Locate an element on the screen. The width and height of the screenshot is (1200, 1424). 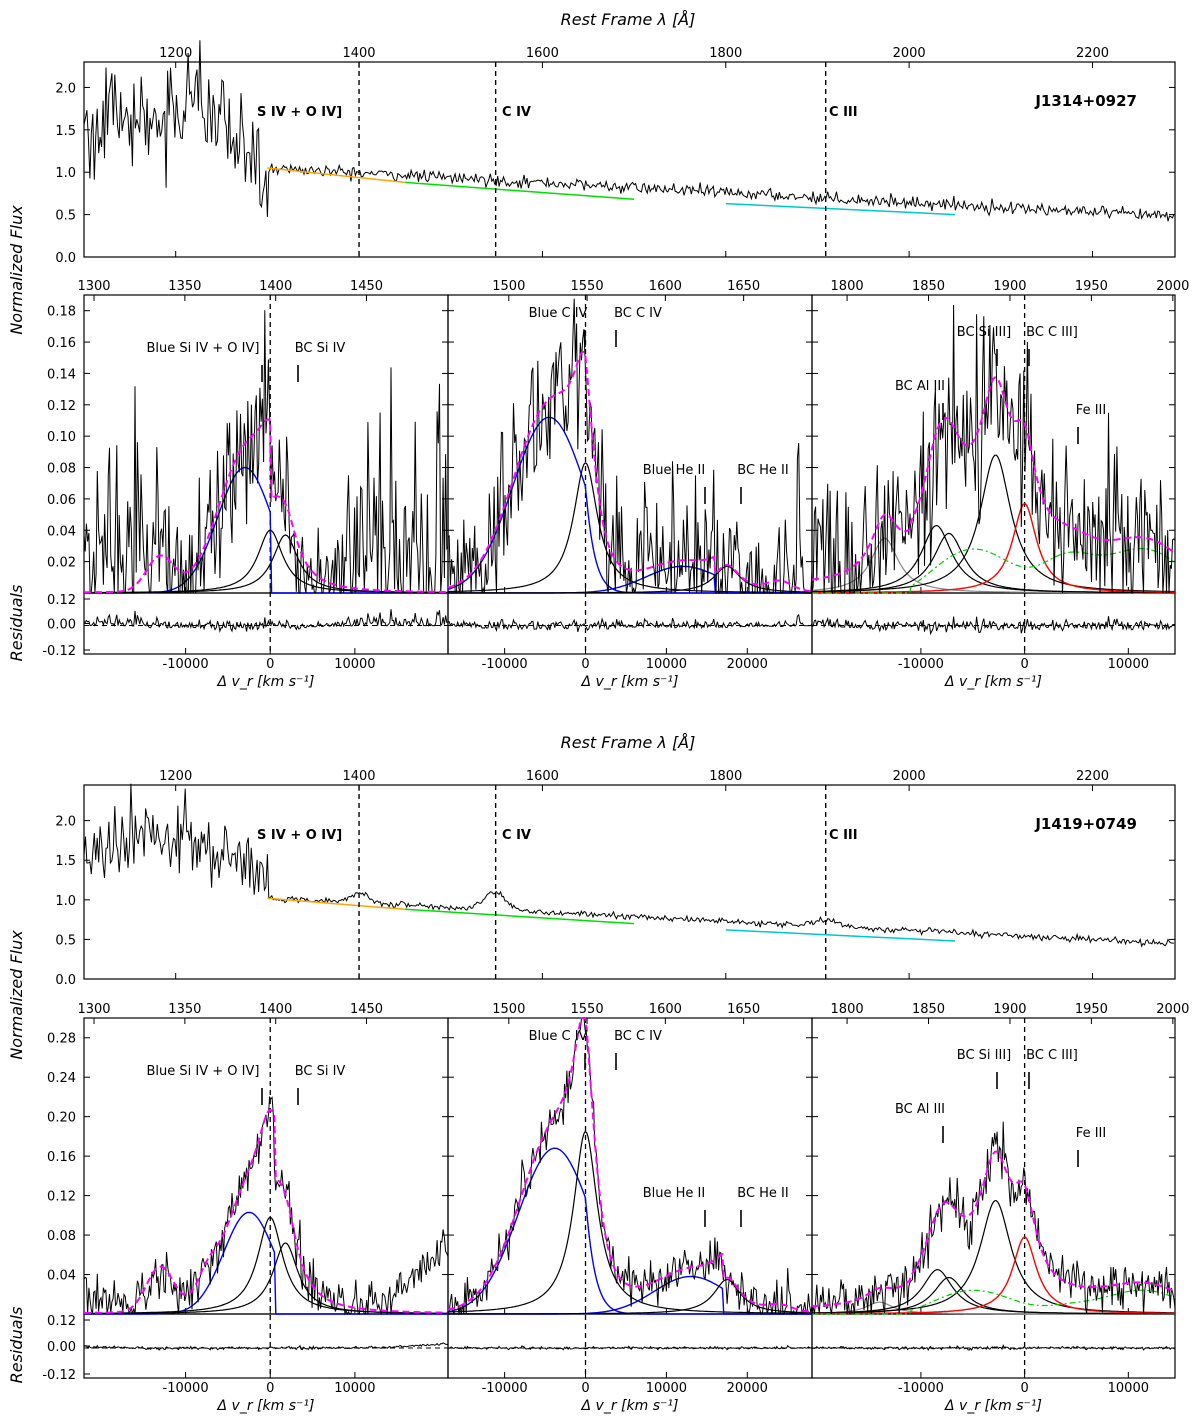
line-id-label: BC Si IV is located at coordinates (320, 348).